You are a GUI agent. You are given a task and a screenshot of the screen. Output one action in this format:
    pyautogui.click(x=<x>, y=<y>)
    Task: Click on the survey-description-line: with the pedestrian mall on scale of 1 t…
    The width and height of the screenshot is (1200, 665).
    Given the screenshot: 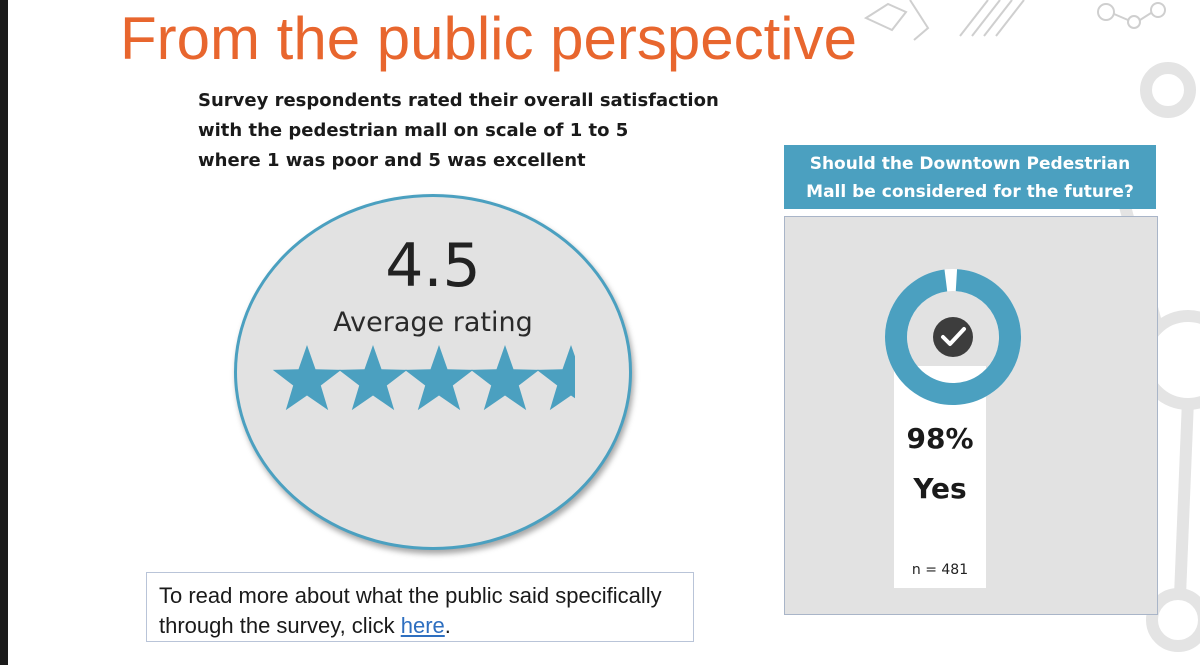 What is the action you would take?
    pyautogui.click(x=413, y=130)
    